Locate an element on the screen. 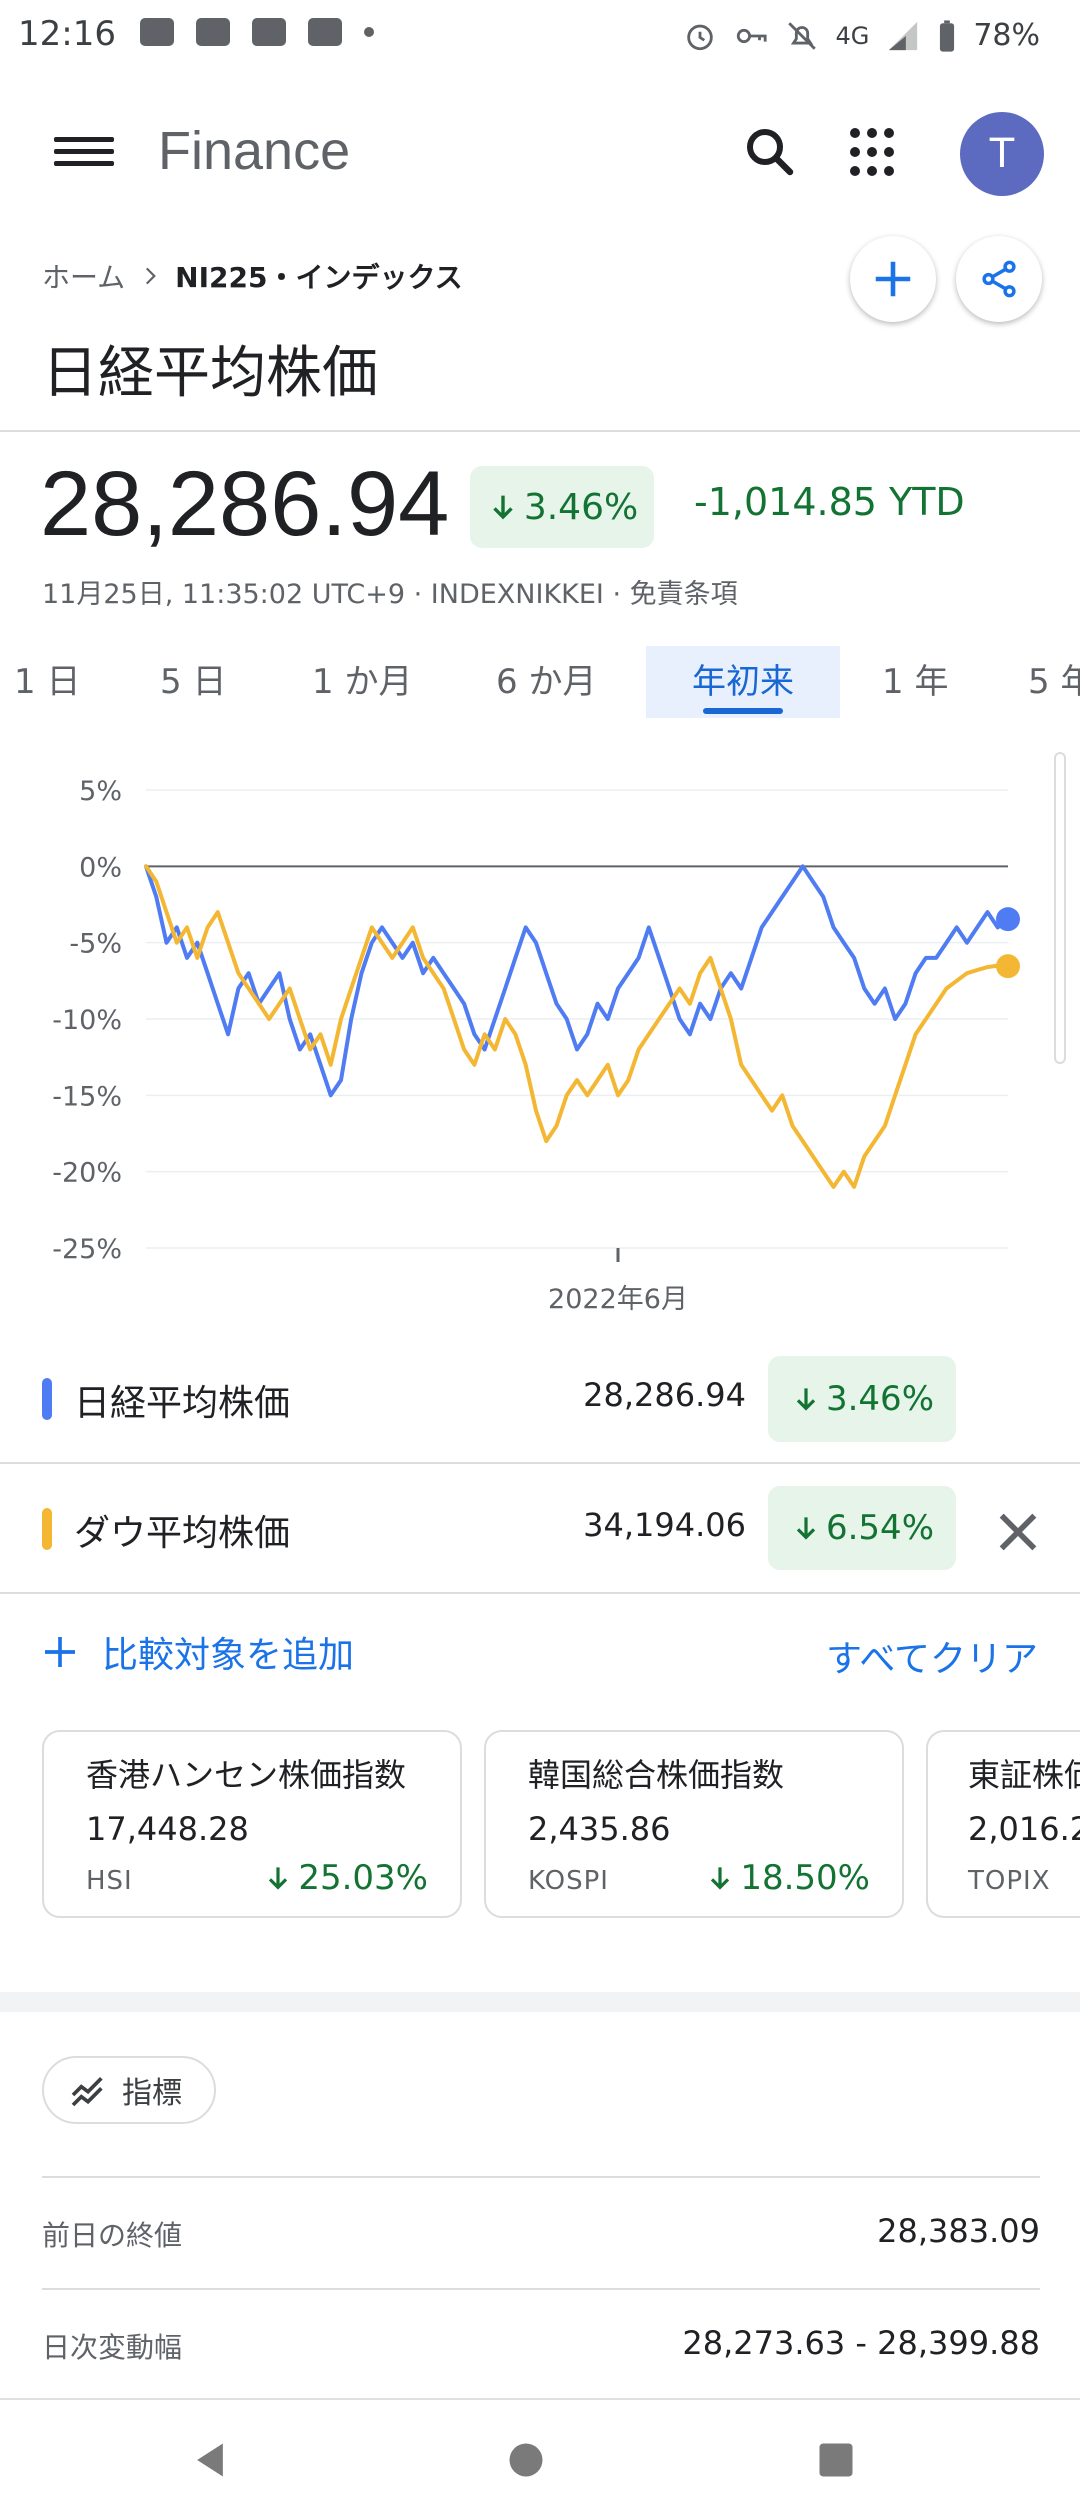  y-tick-label: 5% is located at coordinates (100, 791).